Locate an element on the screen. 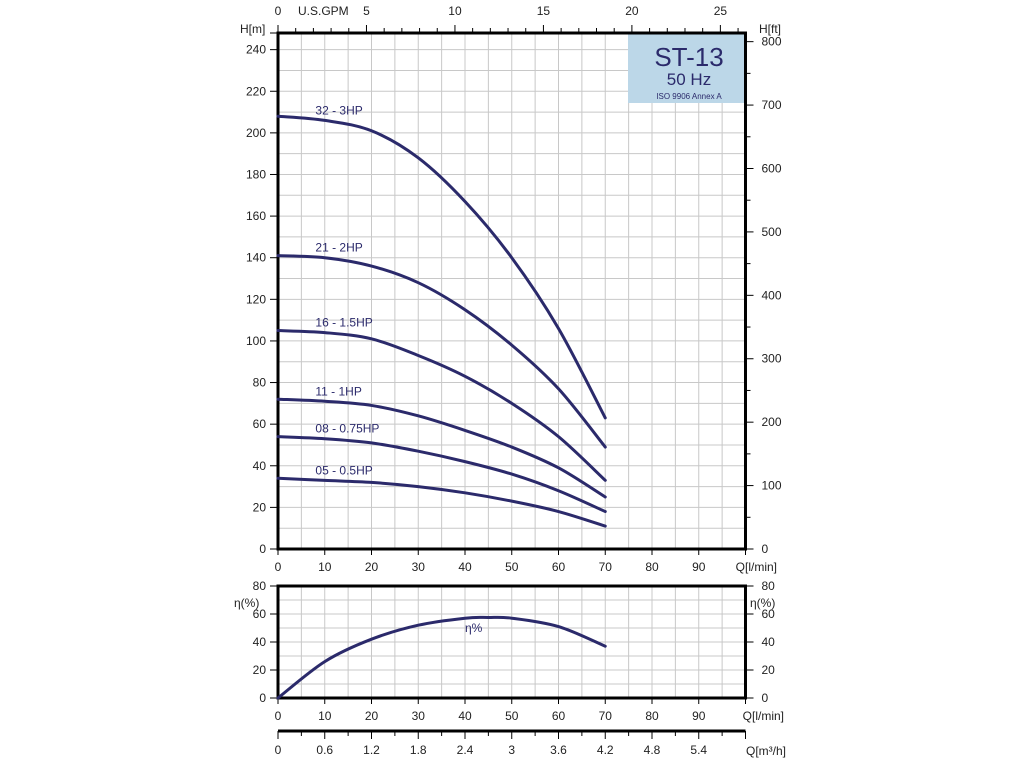  chart-subtitle: 50 Hz is located at coordinates (689, 79).